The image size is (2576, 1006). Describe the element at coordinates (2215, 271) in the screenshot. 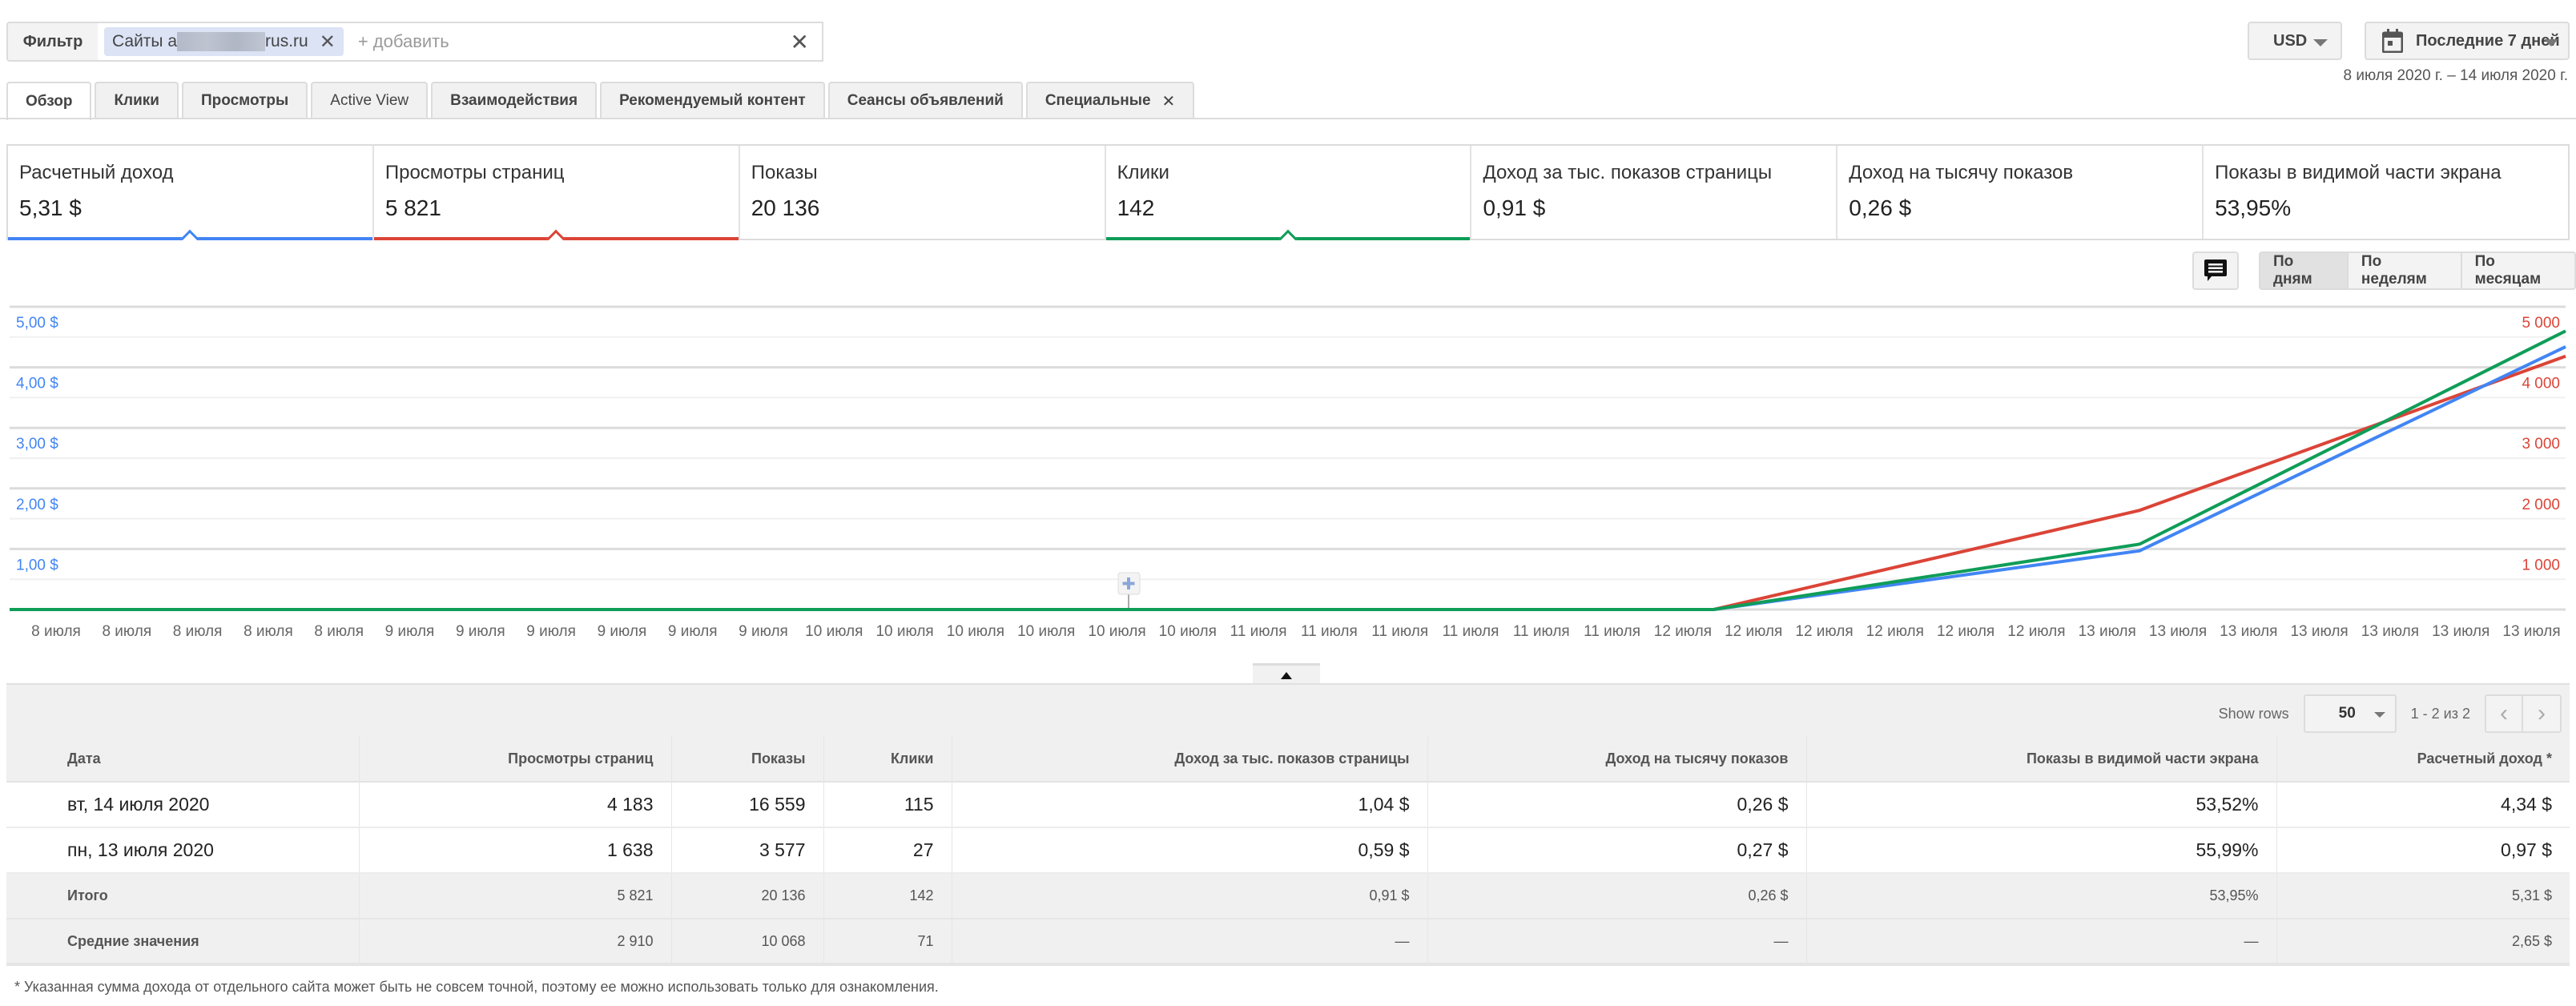

I see `annotations-button` at that location.